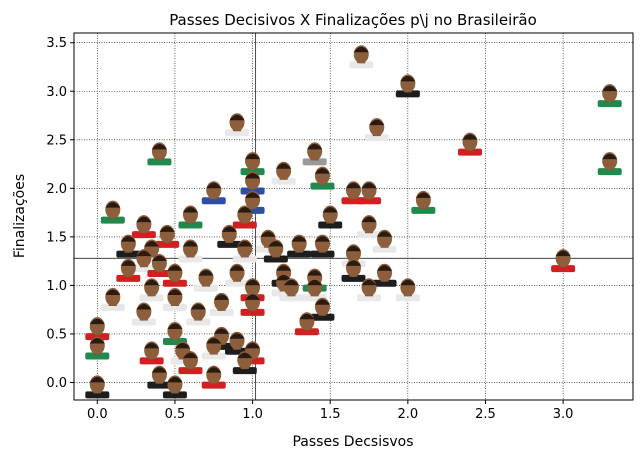 This screenshot has width=644, height=465. I want to click on x-axis-label: Passes Decsisvos, so click(352, 442).